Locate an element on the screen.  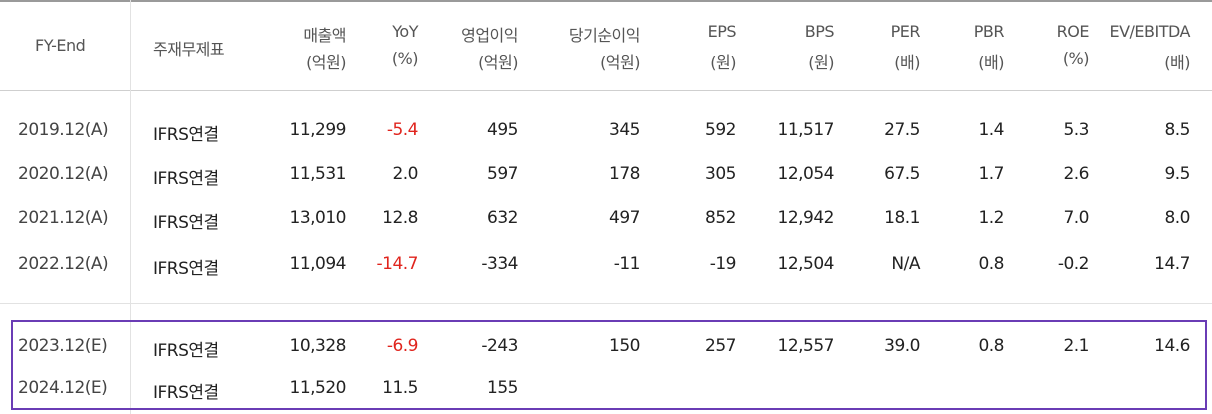
eps-cell: 852 is located at coordinates (720, 218).